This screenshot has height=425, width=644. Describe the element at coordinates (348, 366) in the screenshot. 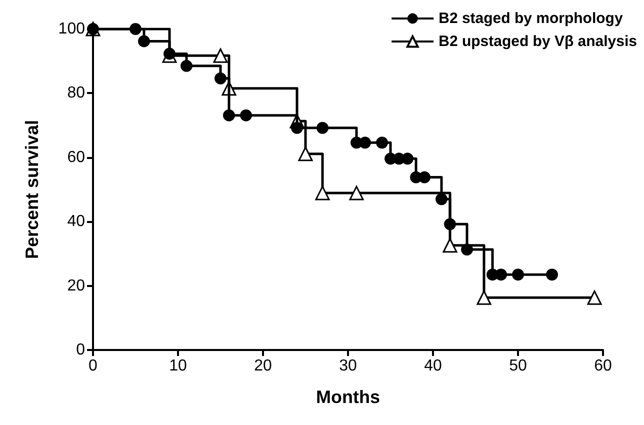

I see `x-tick-label: 30` at that location.